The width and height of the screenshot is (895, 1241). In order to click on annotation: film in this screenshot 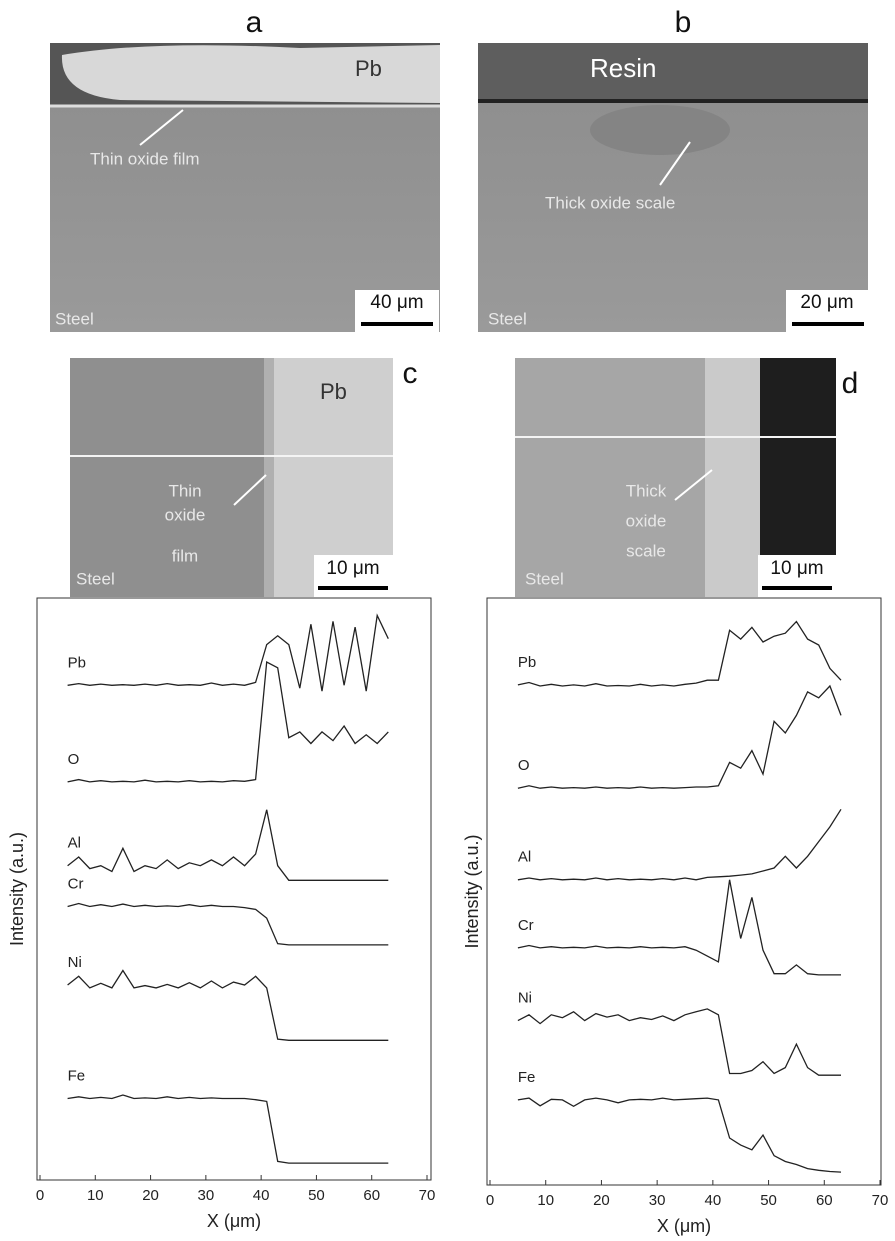, I will do `click(185, 555)`.